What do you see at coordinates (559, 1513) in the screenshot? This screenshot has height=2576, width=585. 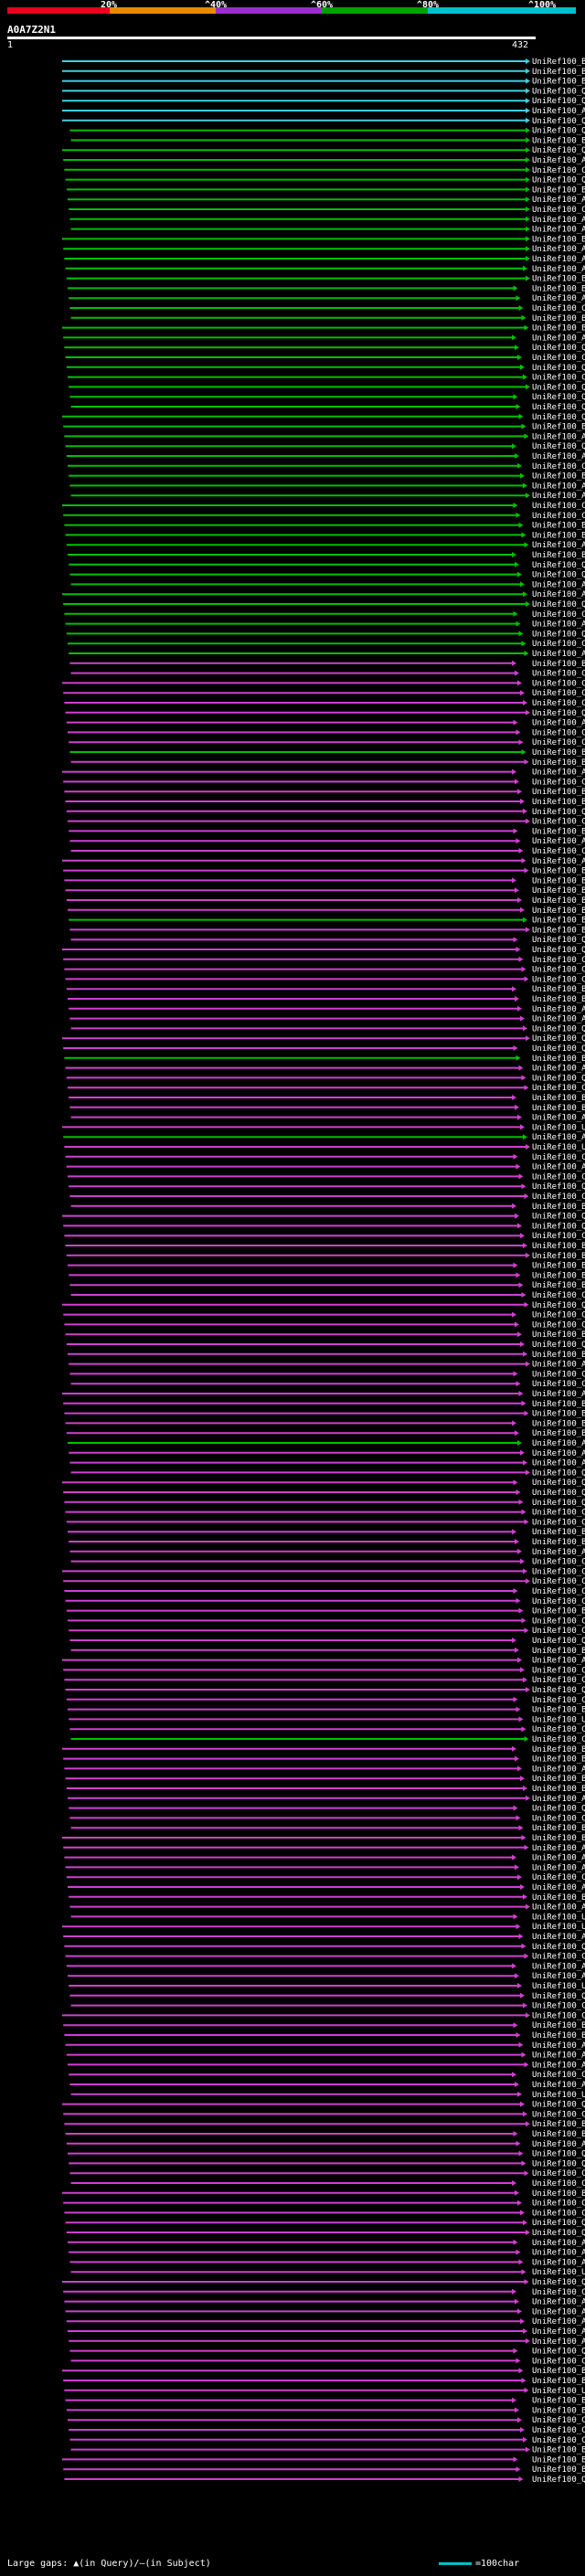 I see `hit-label: UniRef100_C5X2B1` at bounding box center [559, 1513].